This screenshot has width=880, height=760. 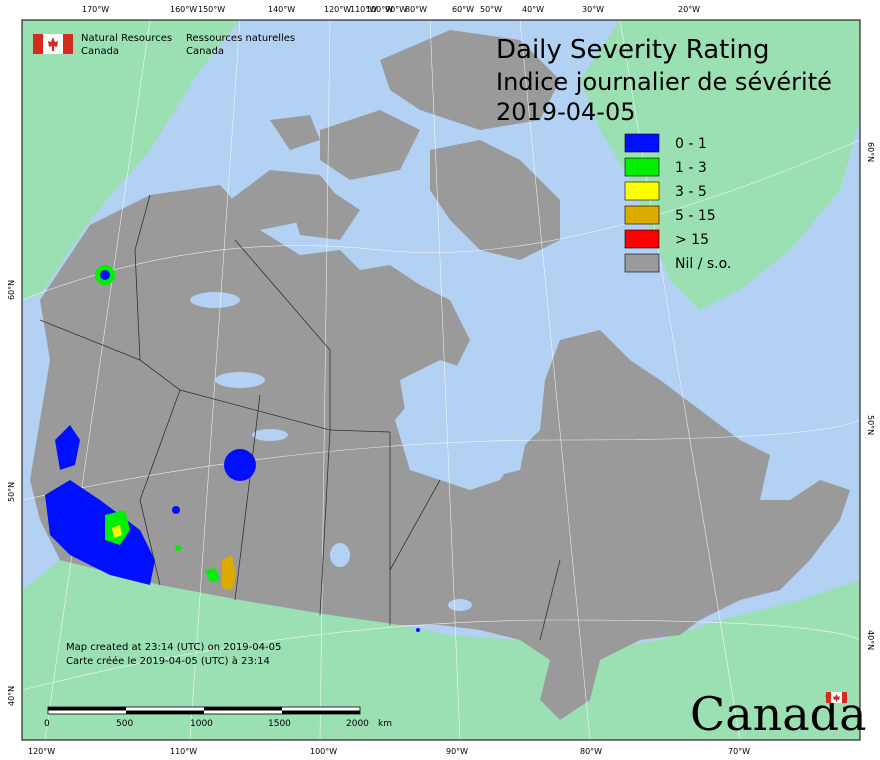 What do you see at coordinates (379, 9) in the screenshot?
I see `top-tick-label: 100°W` at bounding box center [379, 9].